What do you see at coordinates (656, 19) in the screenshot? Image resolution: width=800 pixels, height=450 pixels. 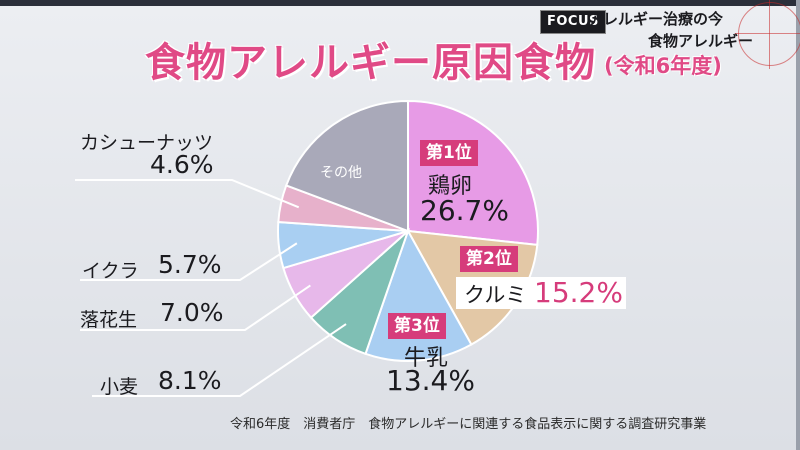 I see `corner-caption-line1: アレルギー治療の今` at bounding box center [656, 19].